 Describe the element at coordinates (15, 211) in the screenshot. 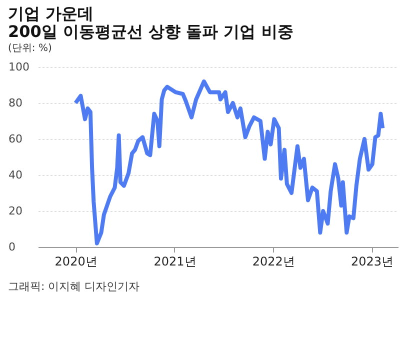

I see `y-tick-label: 20` at that location.